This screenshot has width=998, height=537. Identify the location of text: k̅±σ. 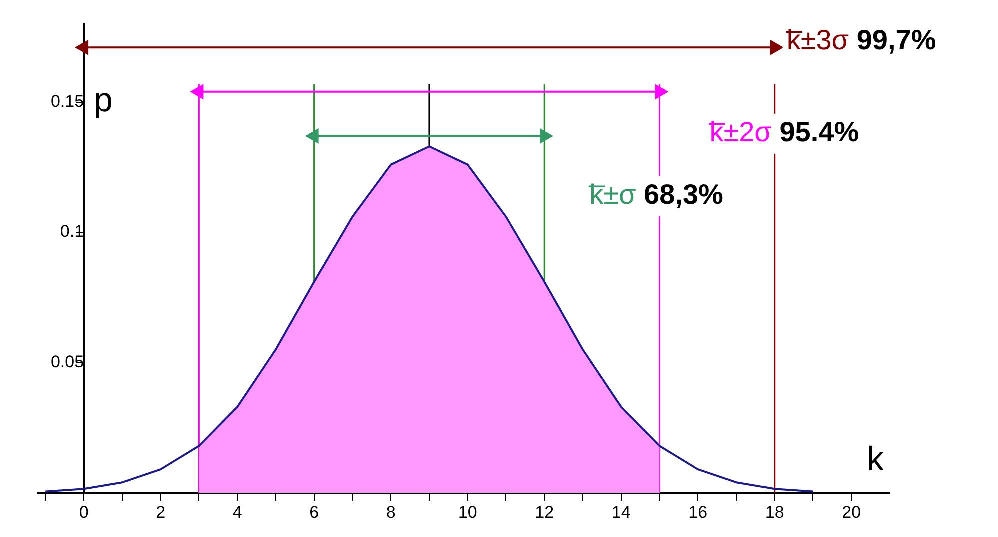
(612, 194).